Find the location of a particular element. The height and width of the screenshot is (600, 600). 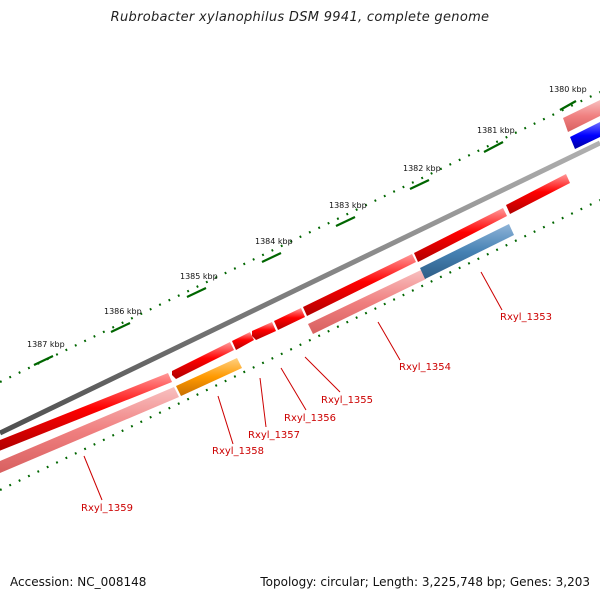

accession-text: Accession: NC_008148 is located at coordinates (78, 582).